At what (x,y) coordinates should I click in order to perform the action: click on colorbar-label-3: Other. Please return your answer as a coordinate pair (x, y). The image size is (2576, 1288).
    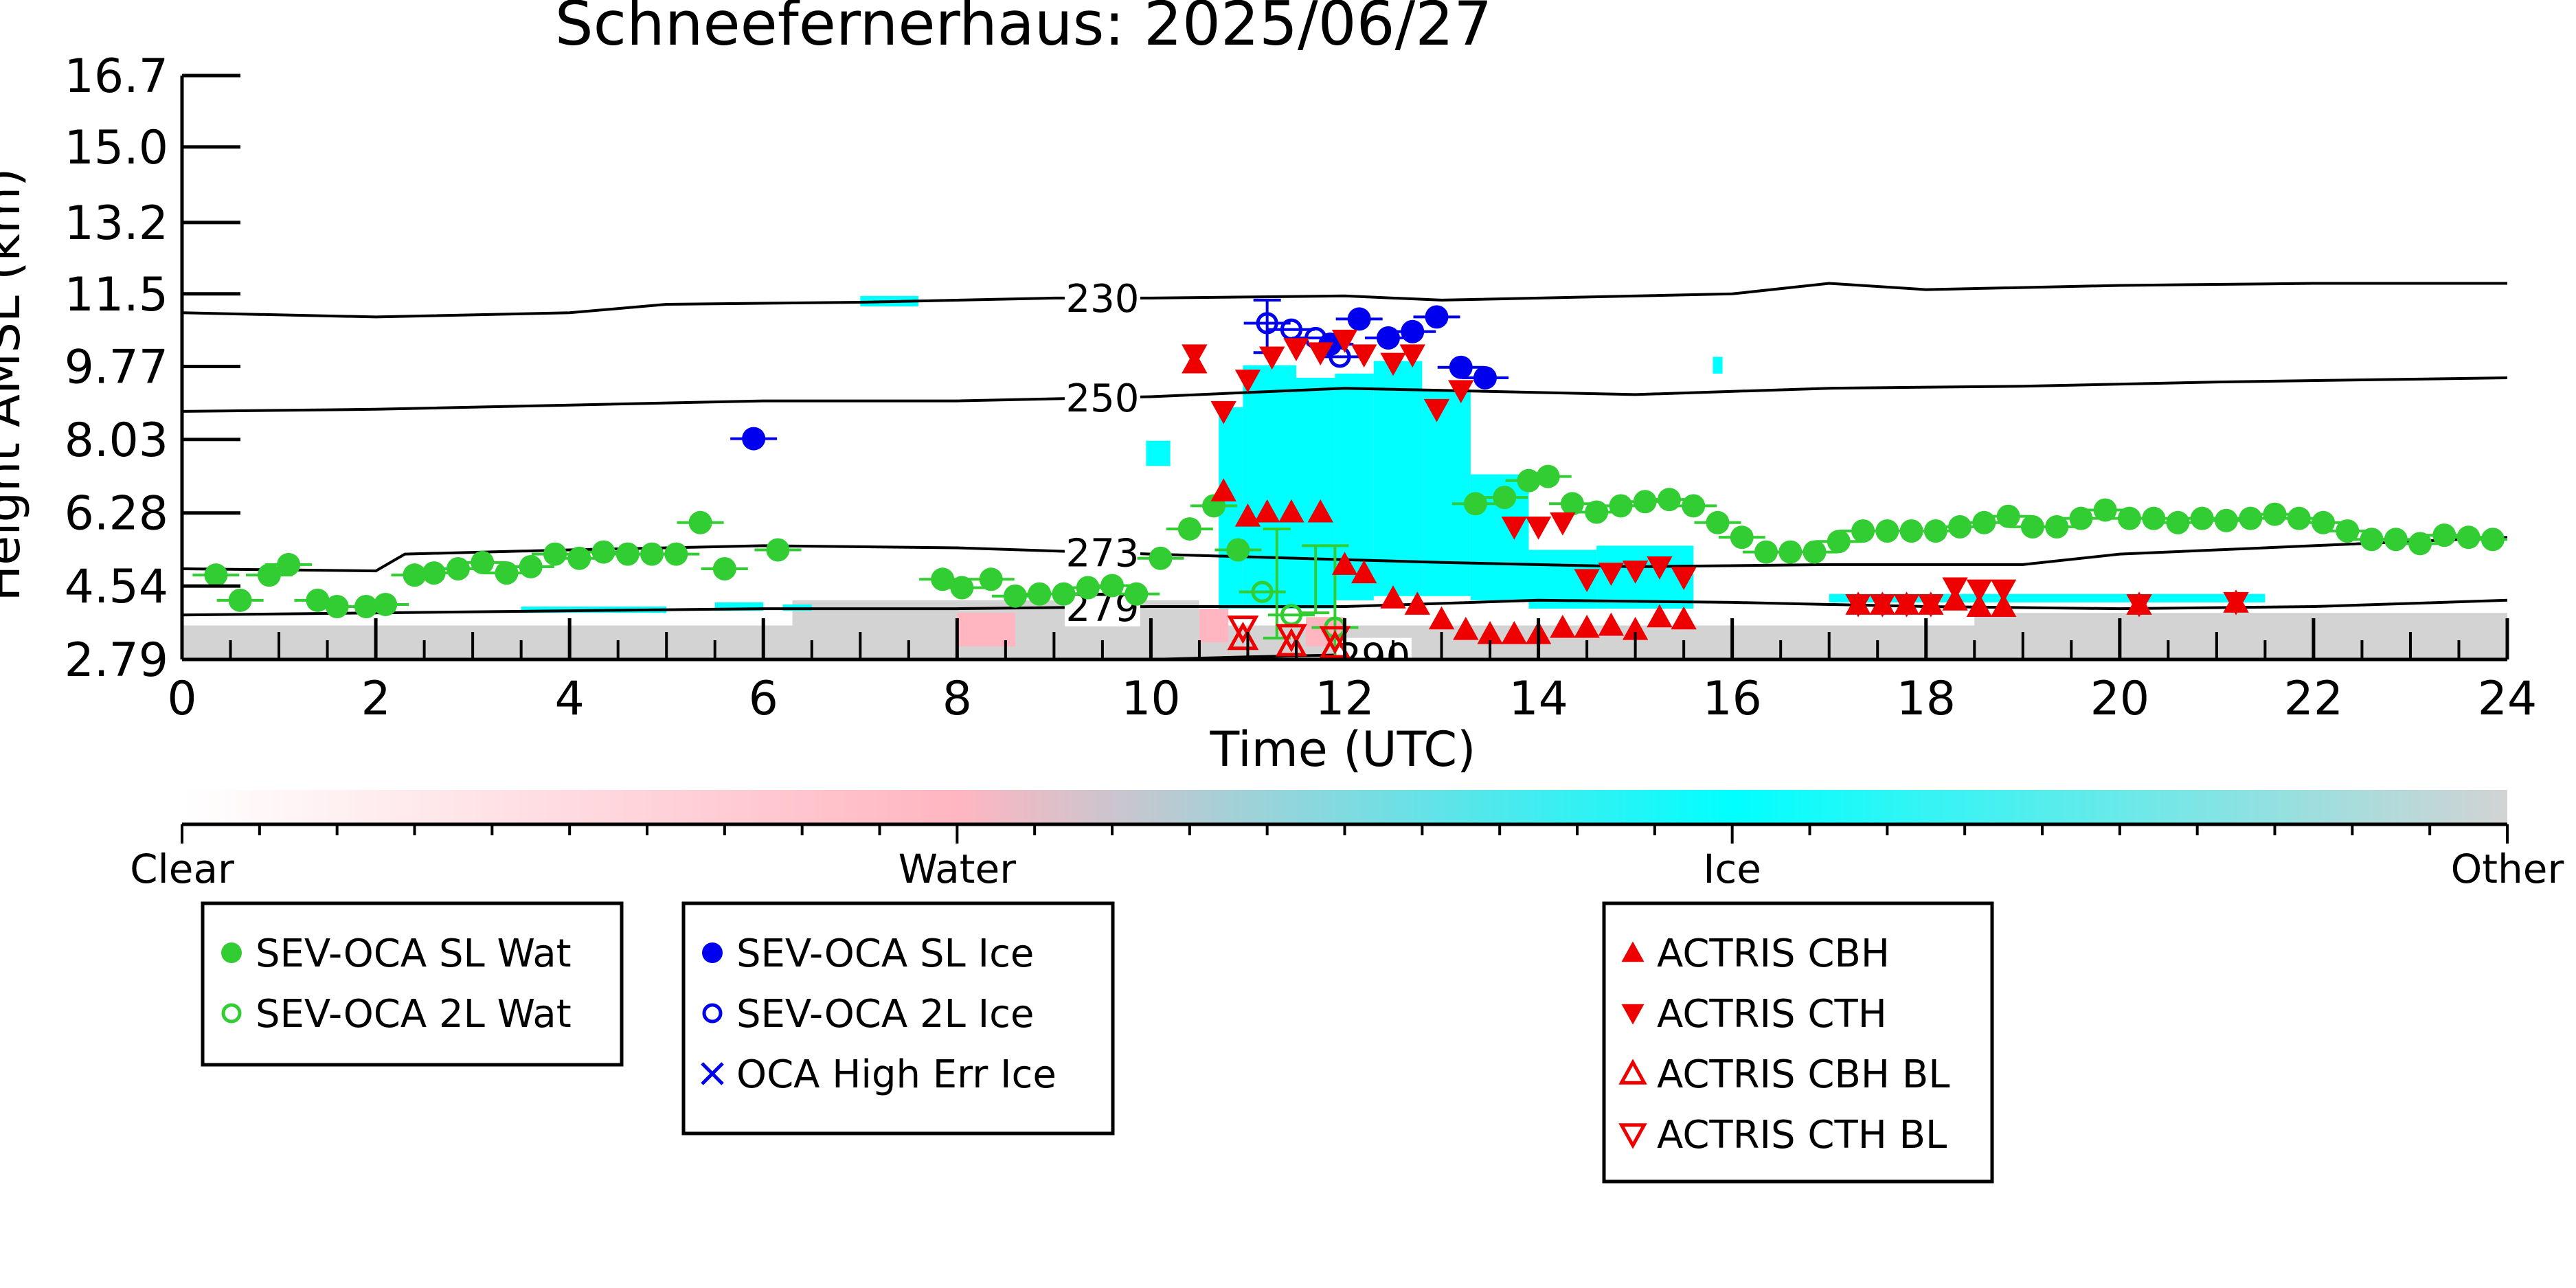
    Looking at the image, I should click on (2507, 869).